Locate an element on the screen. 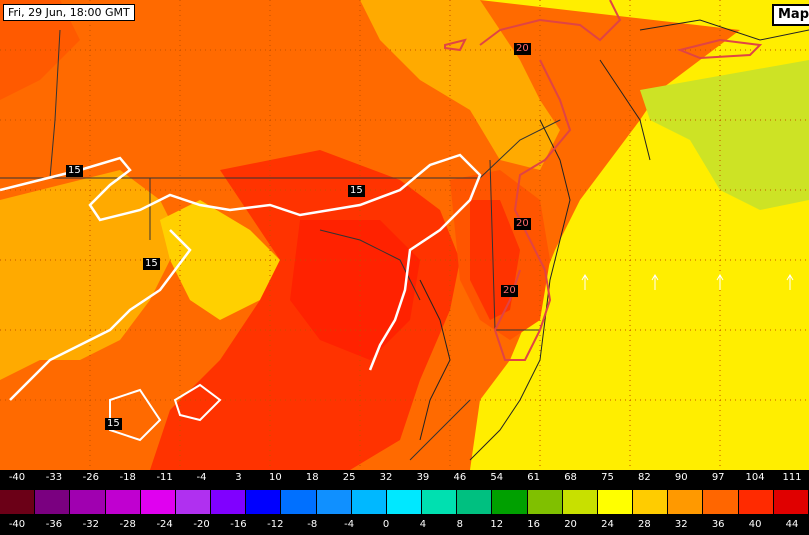  celsius-tick-label: -36 is located at coordinates (54, 524).